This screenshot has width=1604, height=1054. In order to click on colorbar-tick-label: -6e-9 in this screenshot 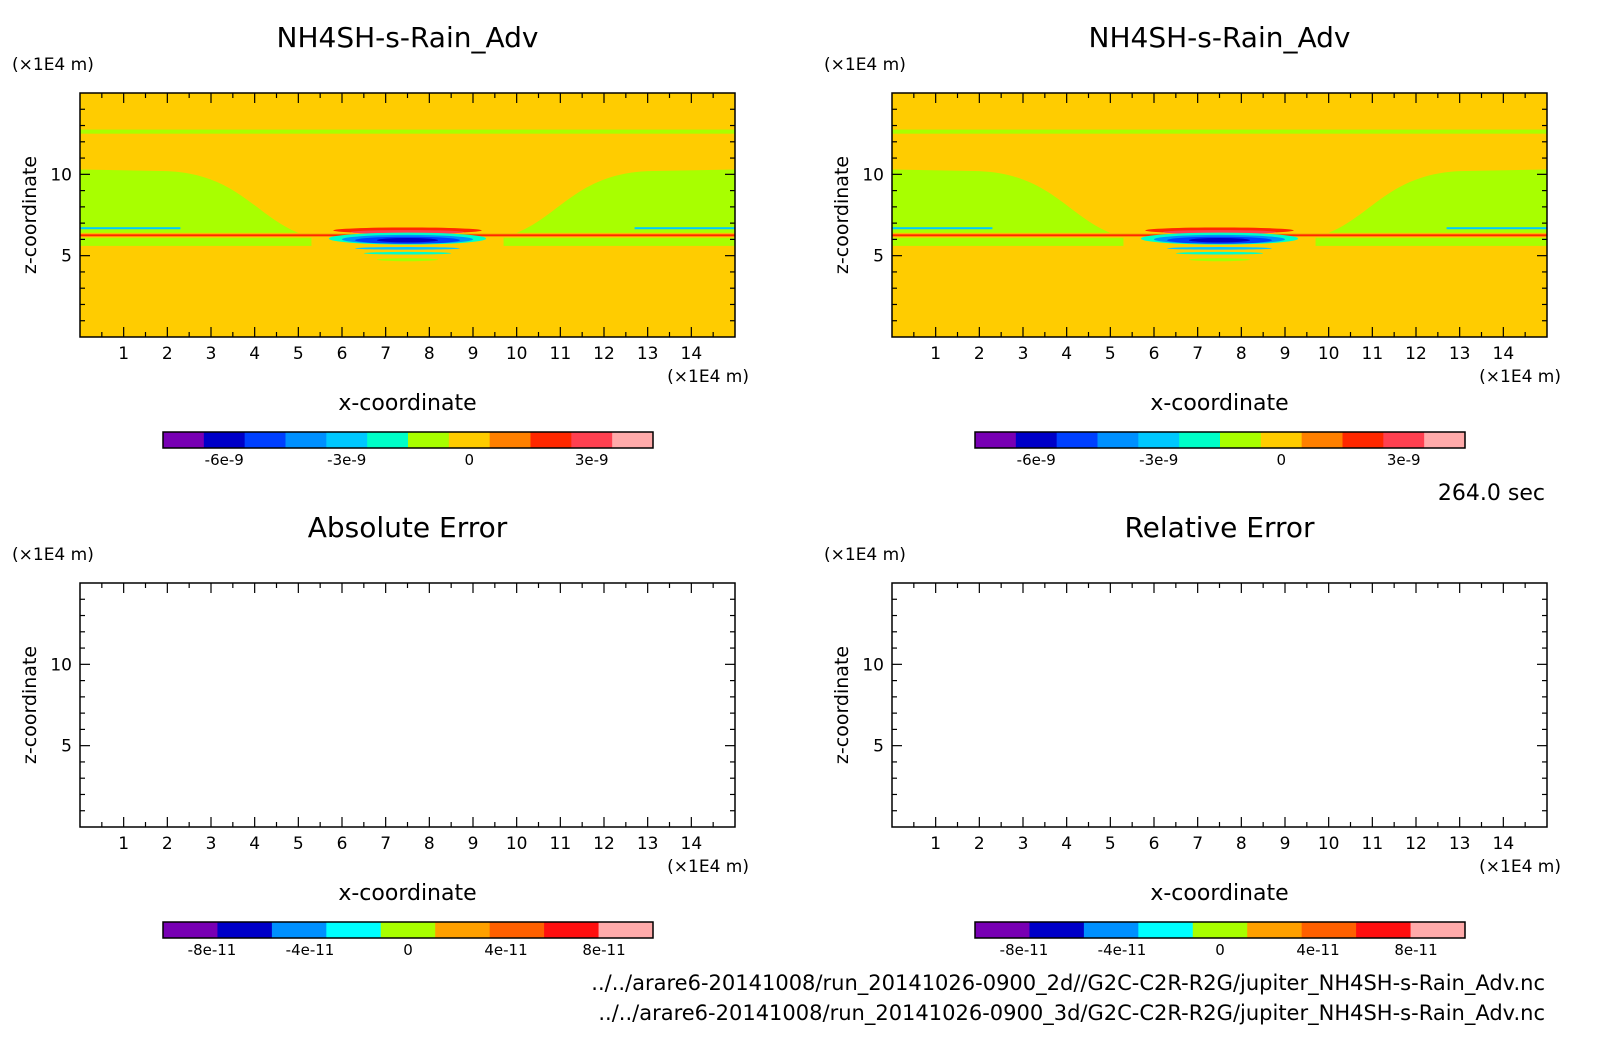, I will do `click(224, 460)`.